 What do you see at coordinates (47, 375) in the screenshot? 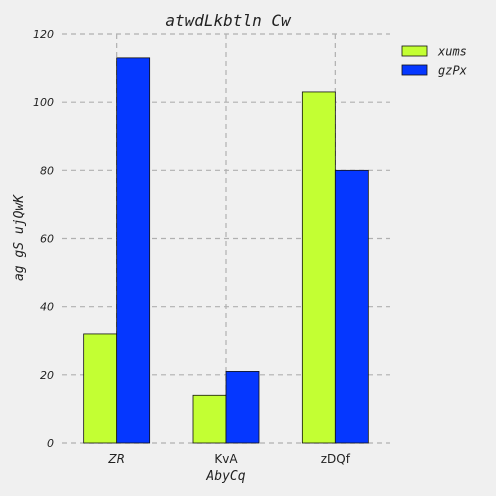
I see `y-tick-label: 20` at bounding box center [47, 375].